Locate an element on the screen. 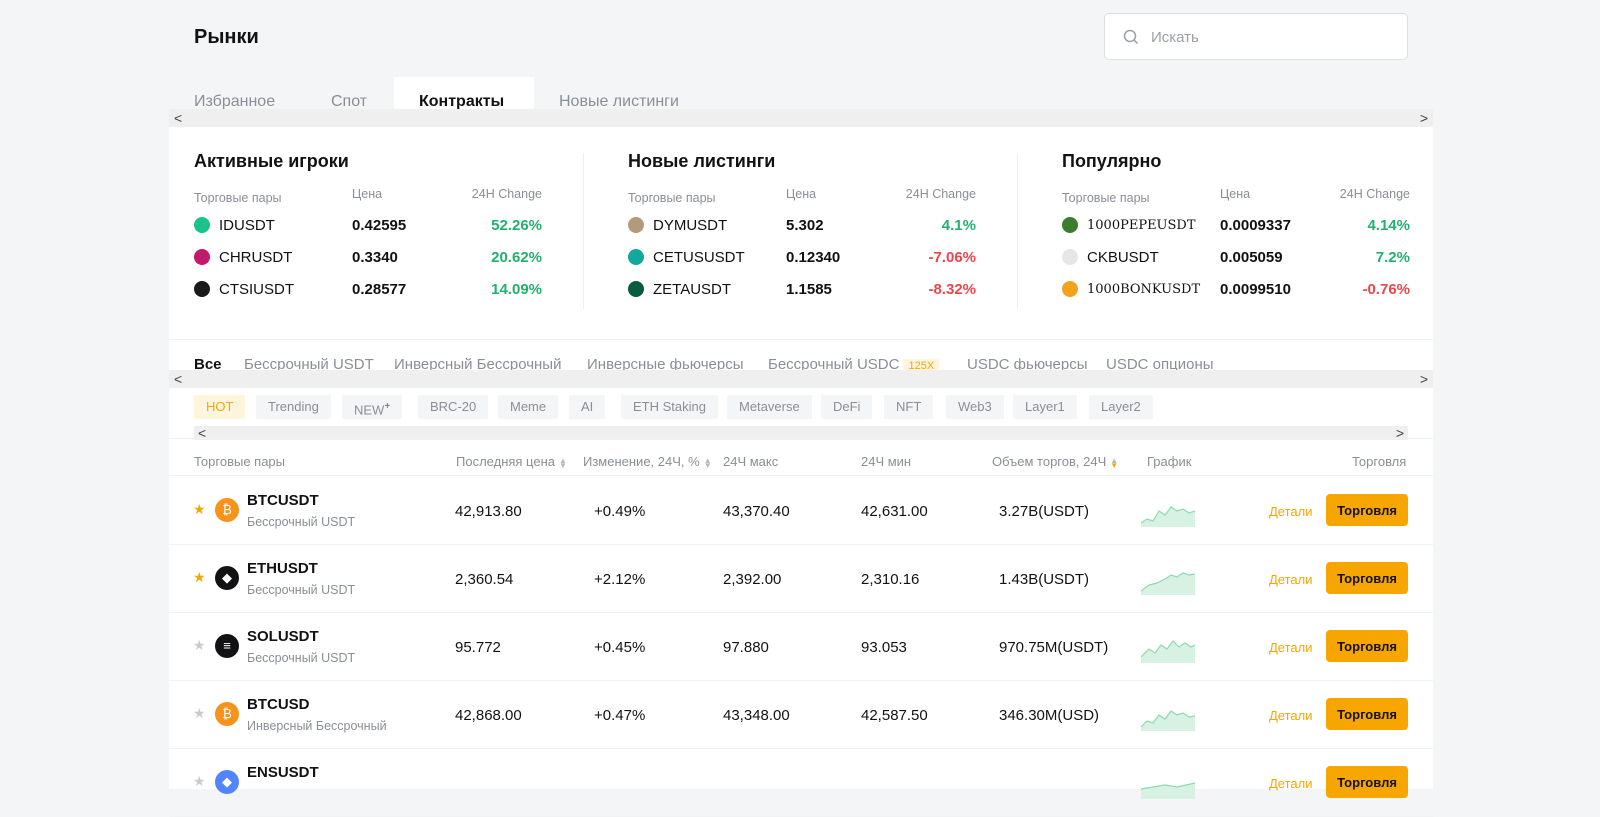 The image size is (1600, 817). change-24h: +0.49% is located at coordinates (620, 511).